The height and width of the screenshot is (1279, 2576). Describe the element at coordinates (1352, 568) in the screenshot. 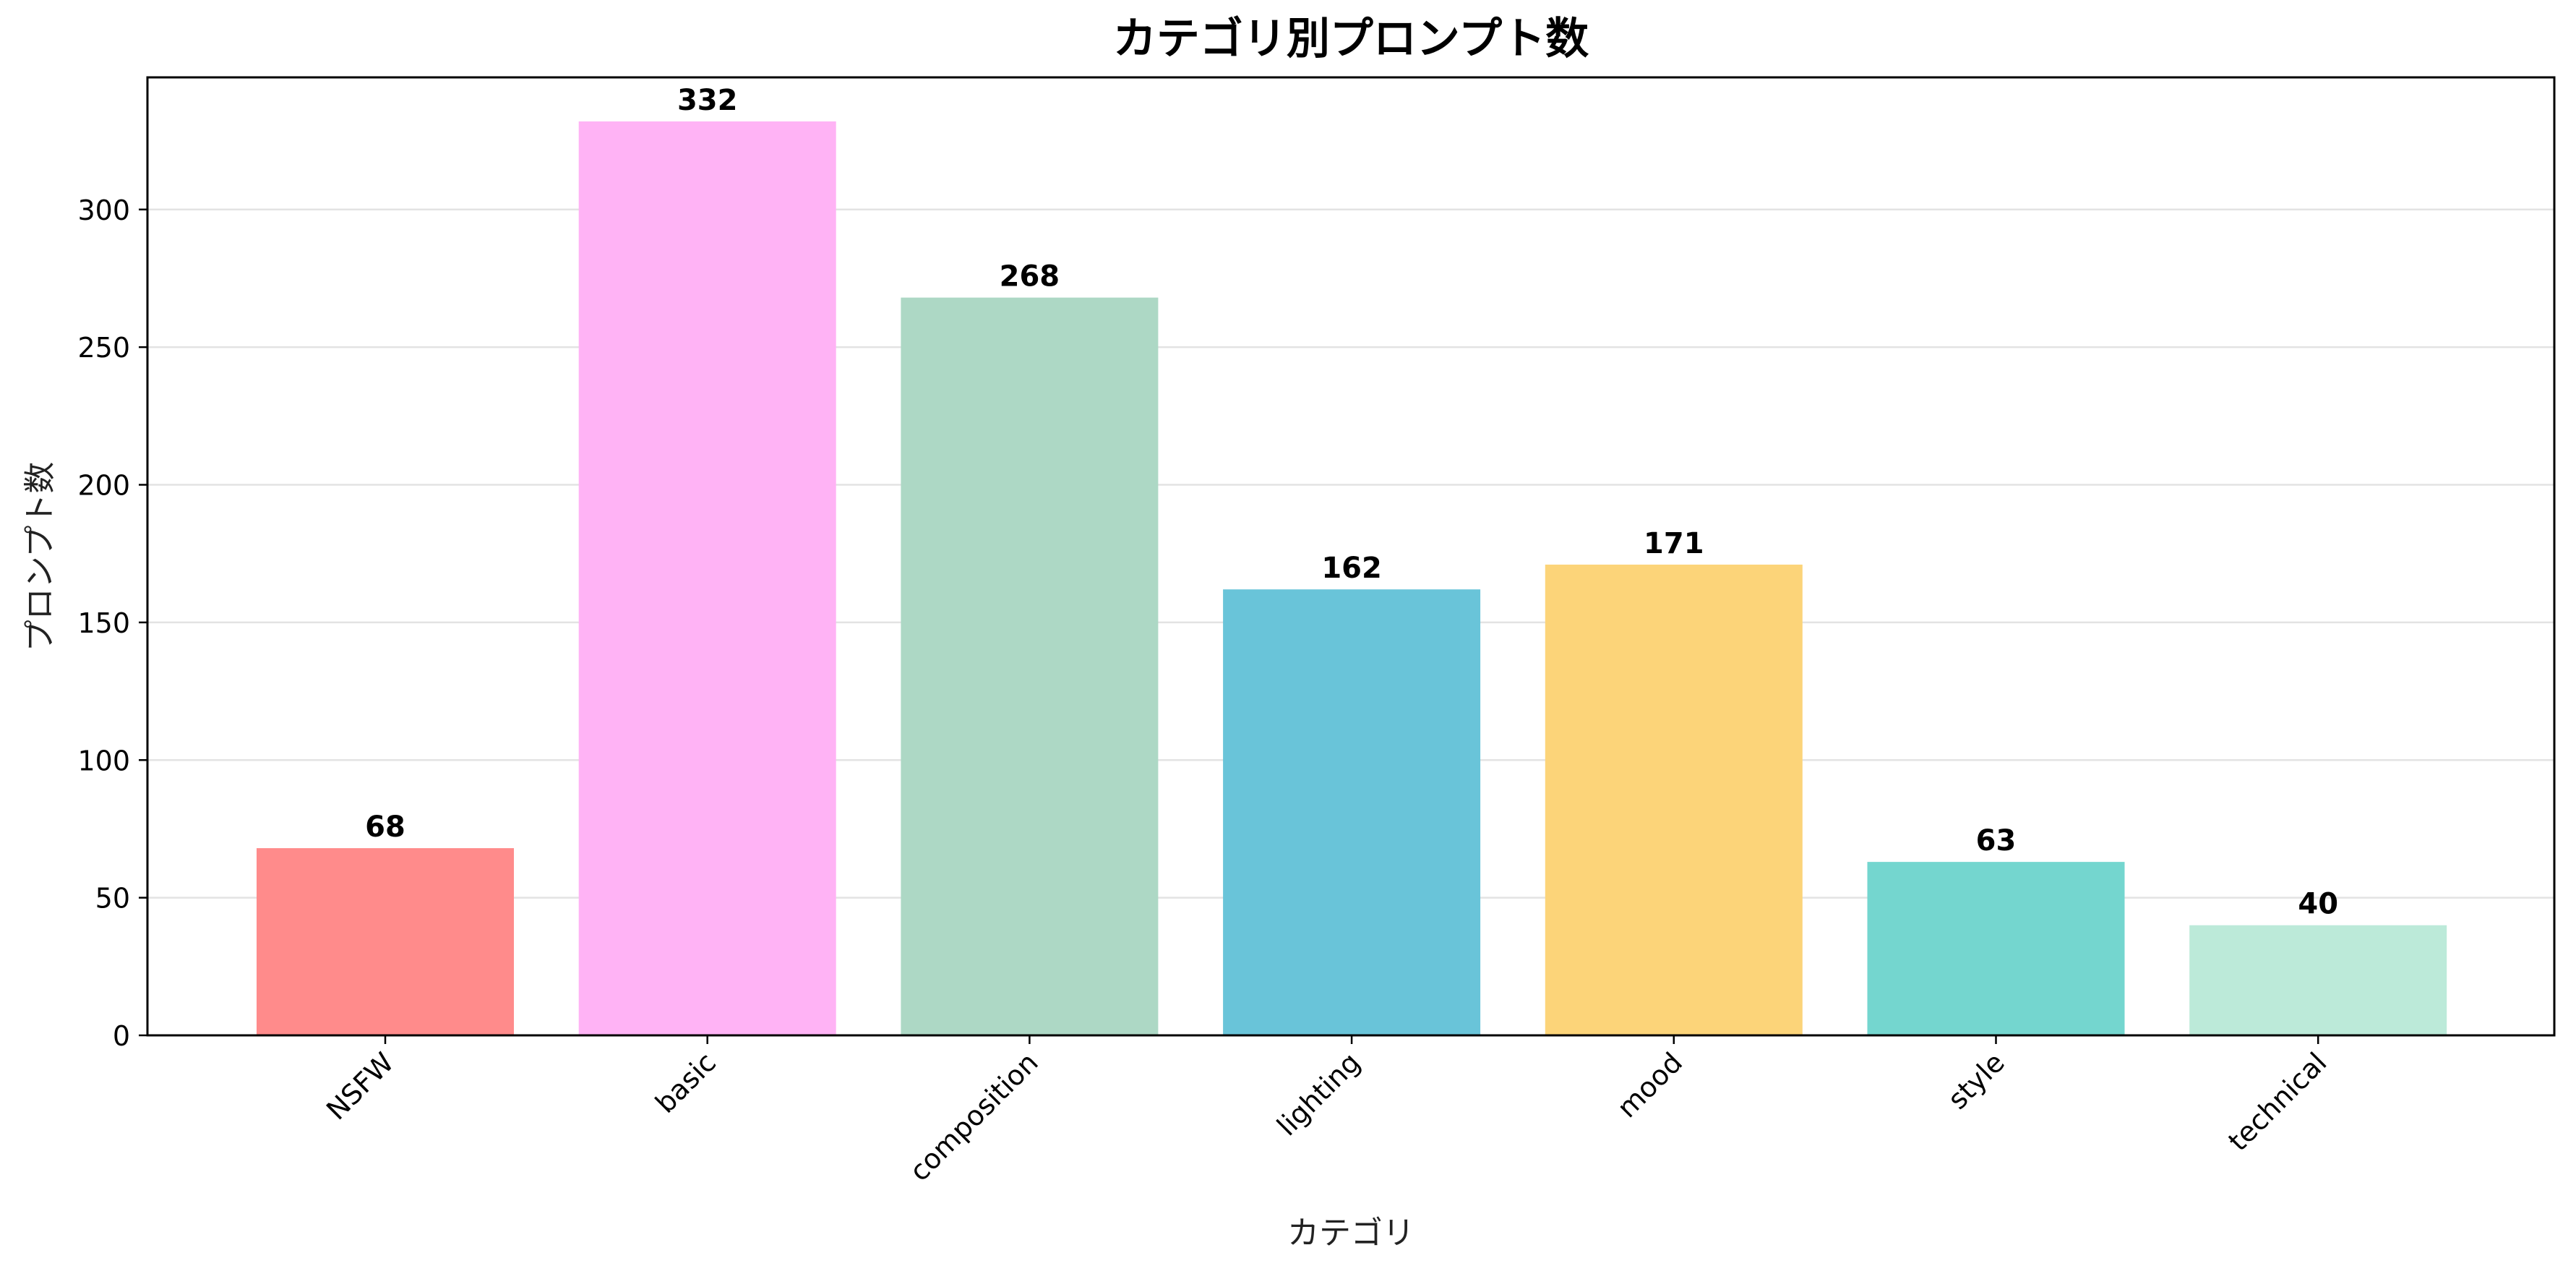

I see `bar-value-label: 162` at that location.